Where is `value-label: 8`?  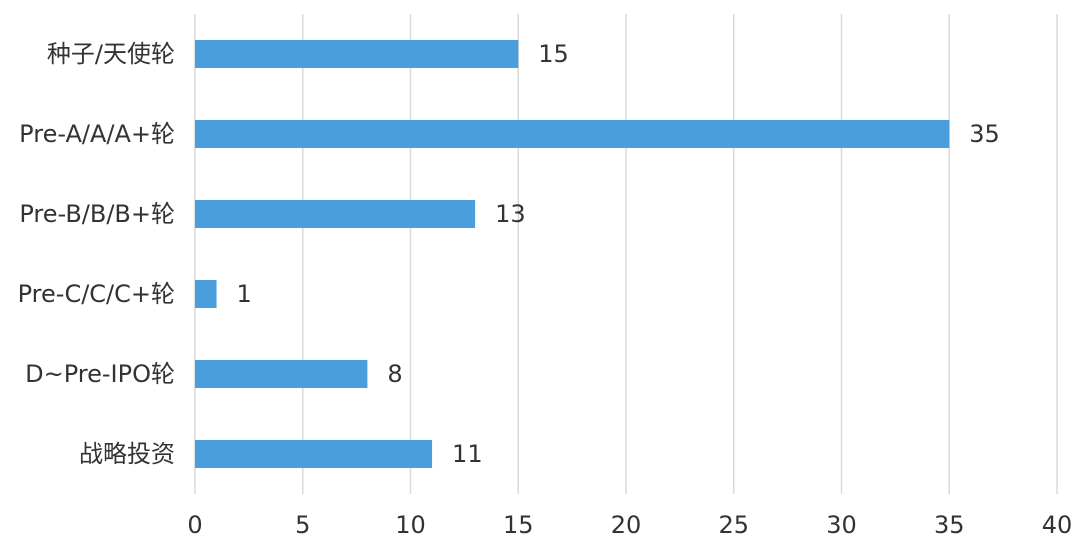 value-label: 8 is located at coordinates (394, 374).